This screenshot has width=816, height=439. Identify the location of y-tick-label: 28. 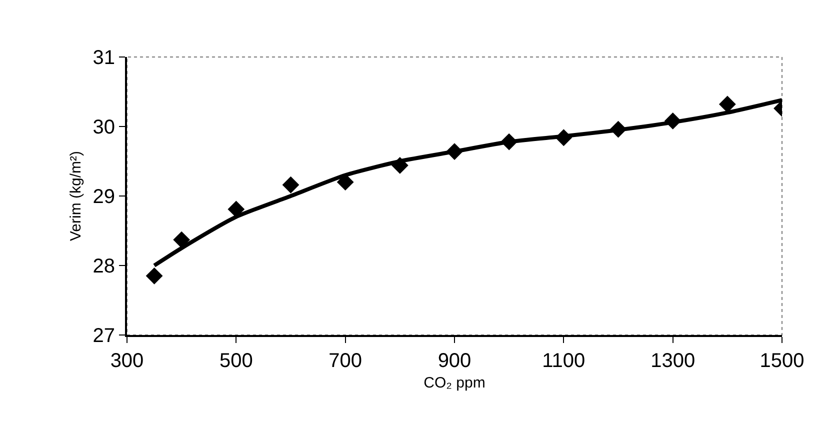
(103, 267).